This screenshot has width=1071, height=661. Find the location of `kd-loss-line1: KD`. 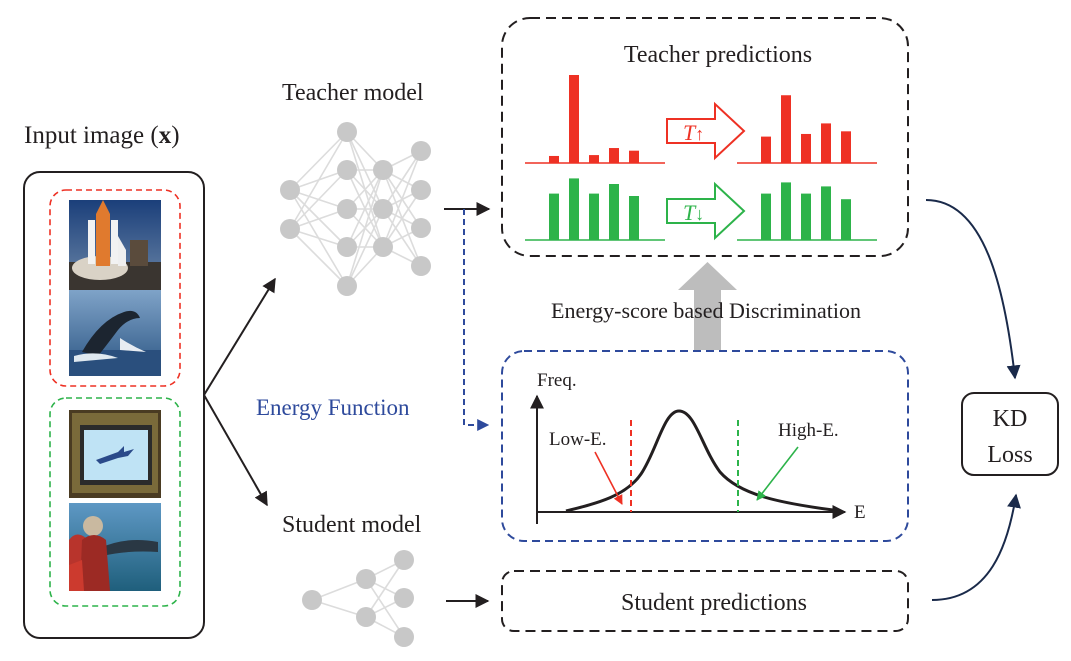

kd-loss-line1: KD is located at coordinates (1010, 419).